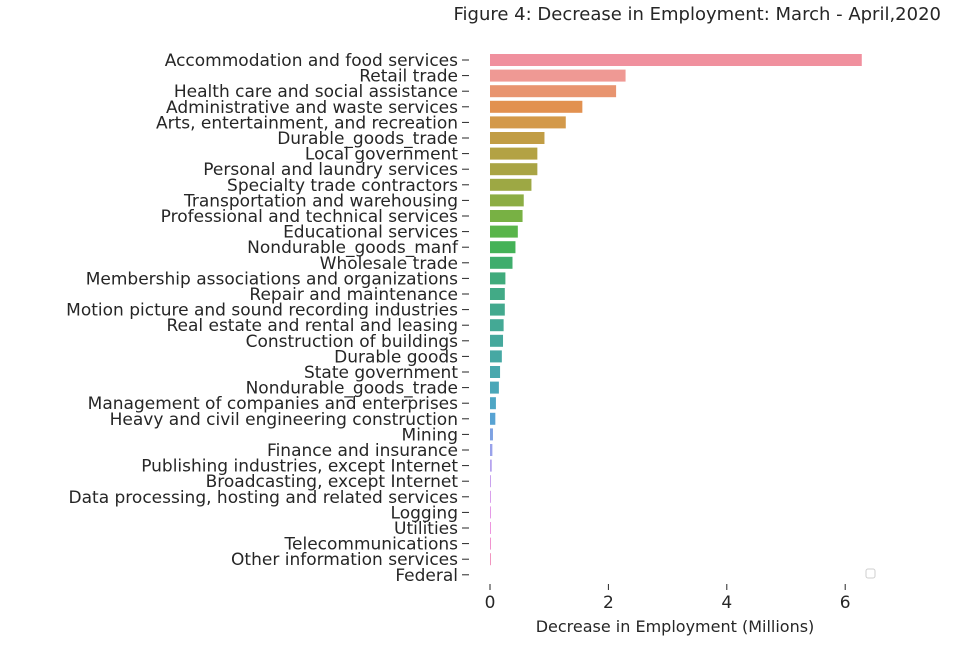 The image size is (960, 648). I want to click on category-label: Federal, so click(426, 576).